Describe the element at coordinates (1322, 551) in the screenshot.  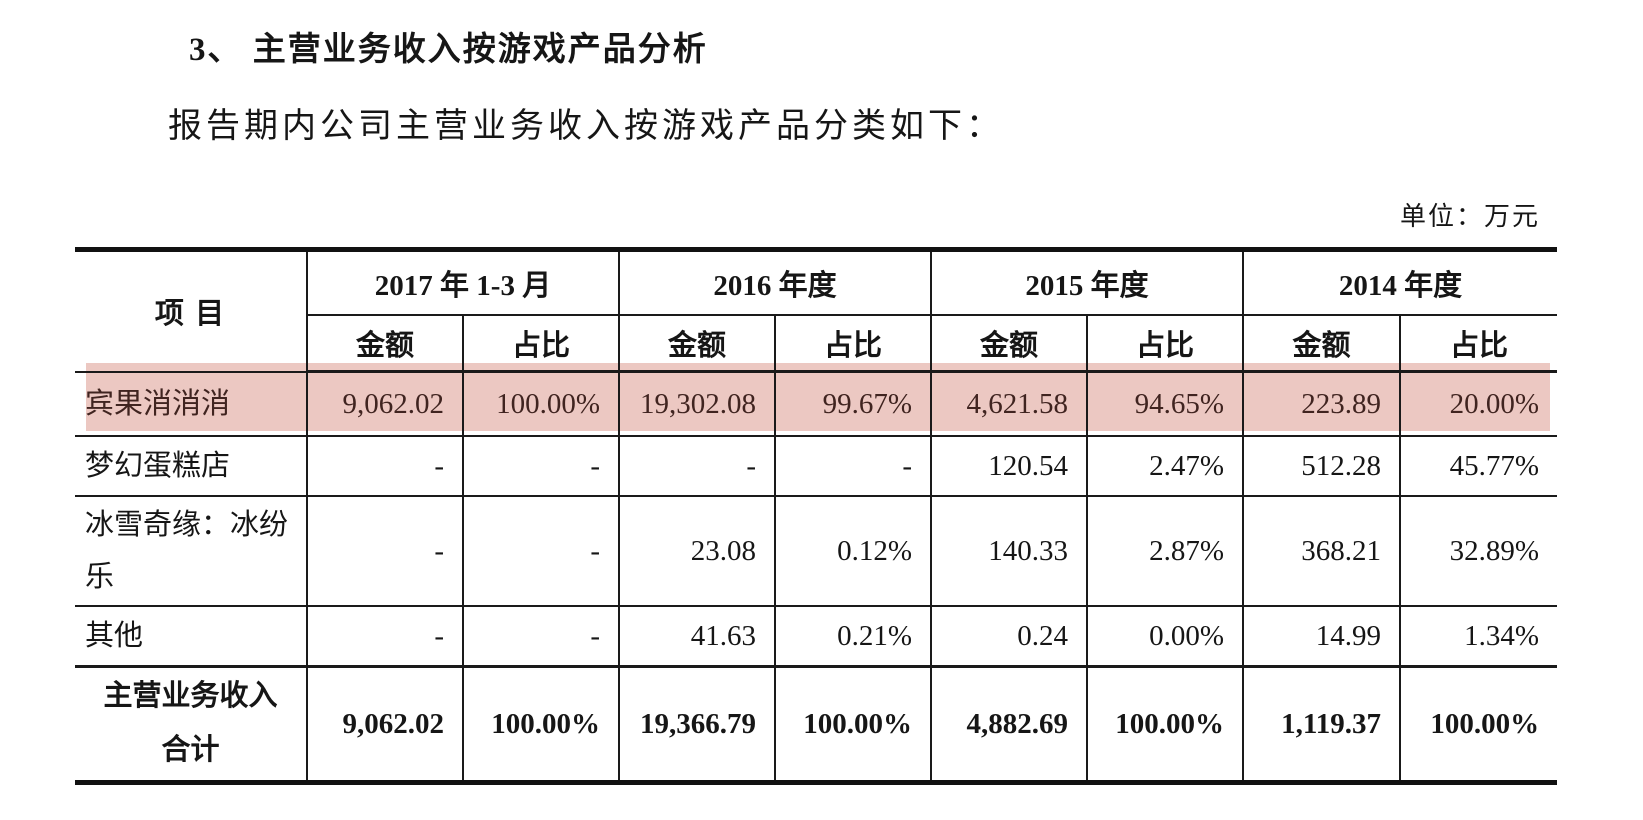
I see `cell-value: 368.21` at that location.